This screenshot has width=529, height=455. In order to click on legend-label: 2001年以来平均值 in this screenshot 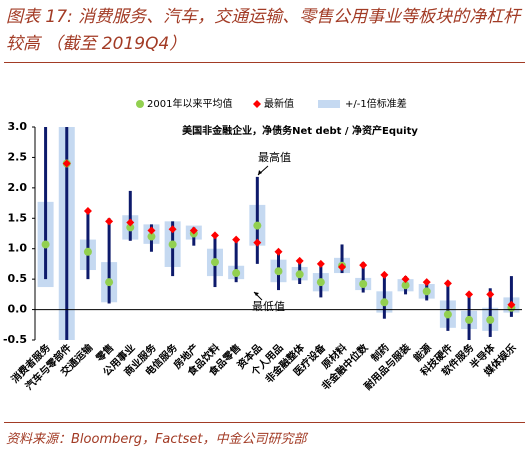, I will do `click(189, 103)`.